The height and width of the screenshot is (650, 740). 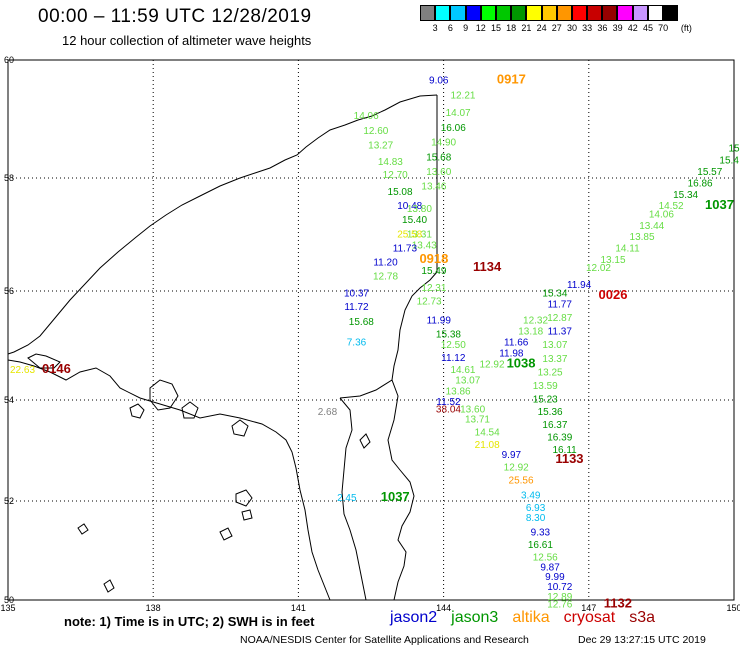 I want to click on colorbar-label: 9, so click(x=466, y=28).